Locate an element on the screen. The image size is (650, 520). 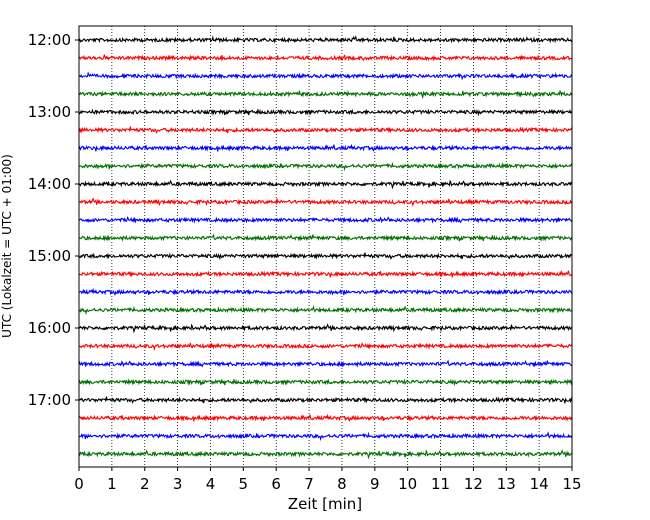
y-tick-label-1200: 12:00 is located at coordinates (49, 40).